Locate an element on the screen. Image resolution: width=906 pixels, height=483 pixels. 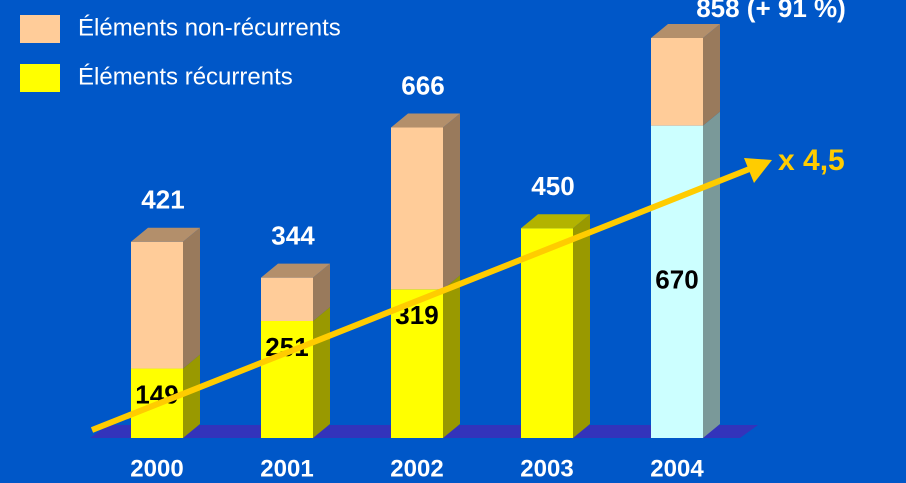
total-label: 421 is located at coordinates (162, 200).